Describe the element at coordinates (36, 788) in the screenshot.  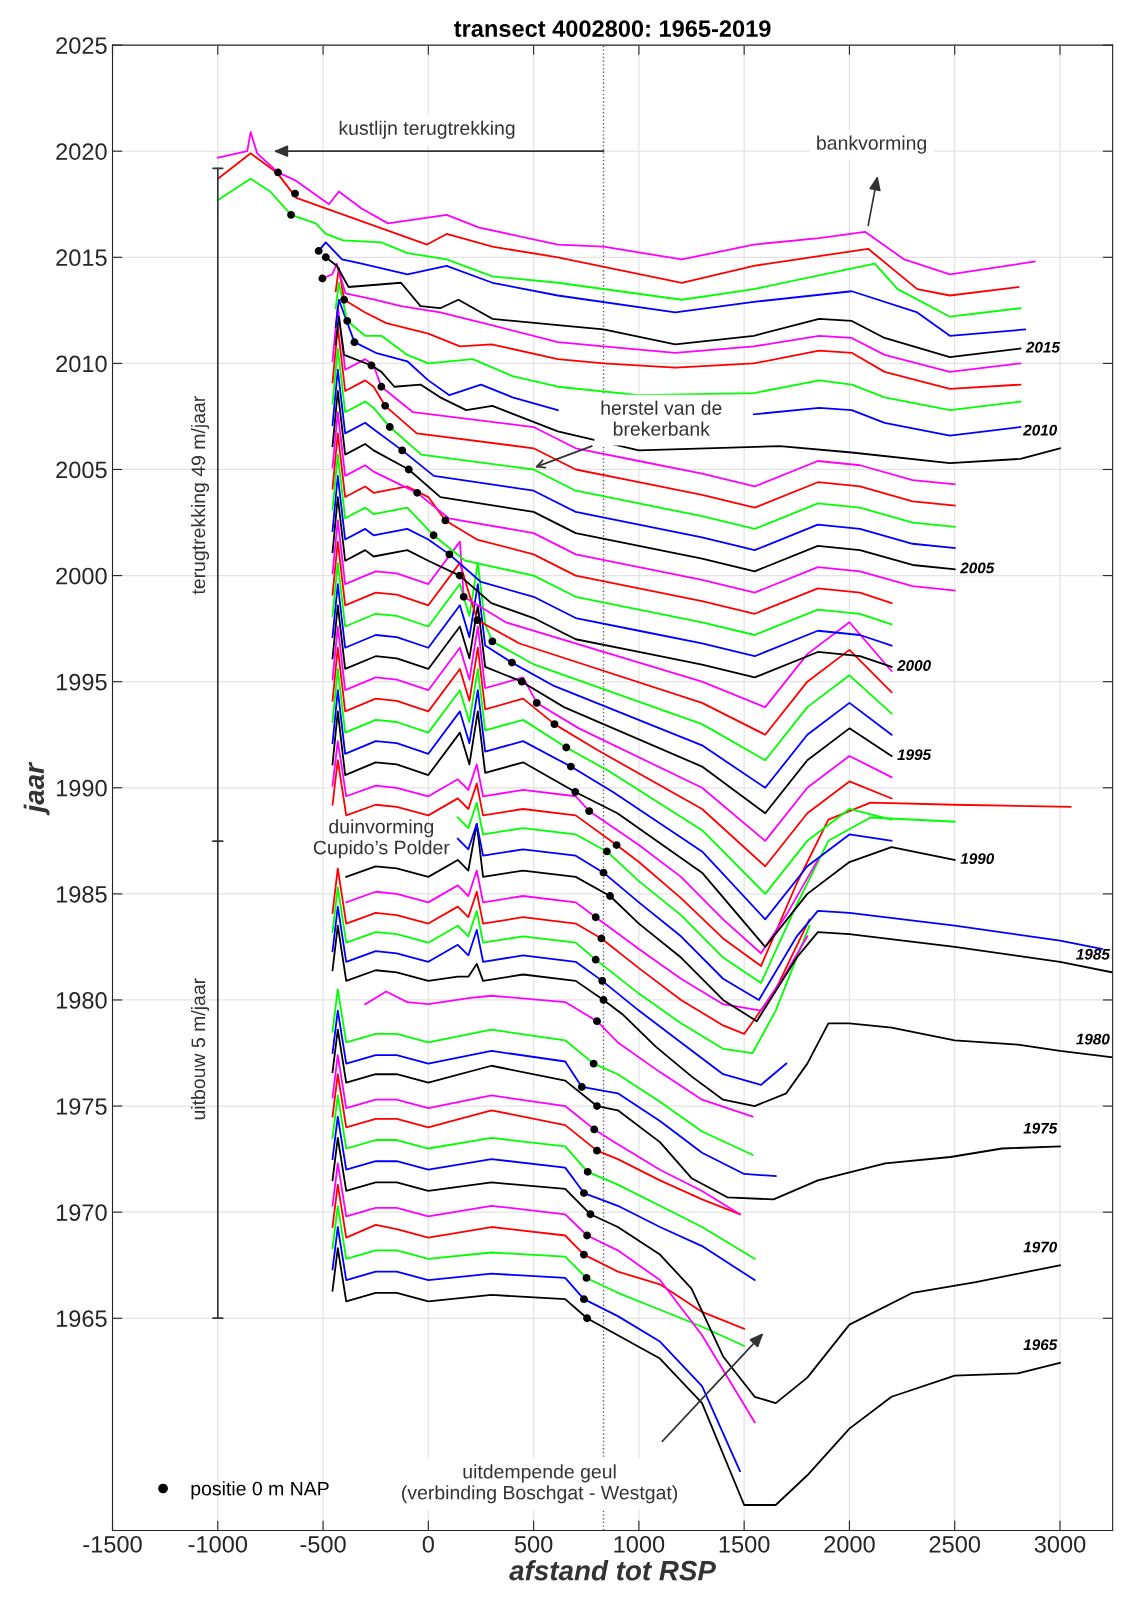
I see `y-axis-title: jaar` at that location.